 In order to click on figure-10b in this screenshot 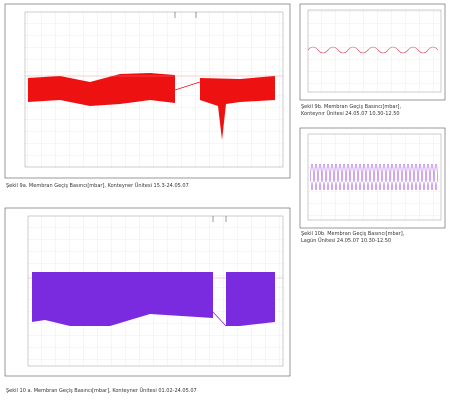, I will do `click(372, 178)`.